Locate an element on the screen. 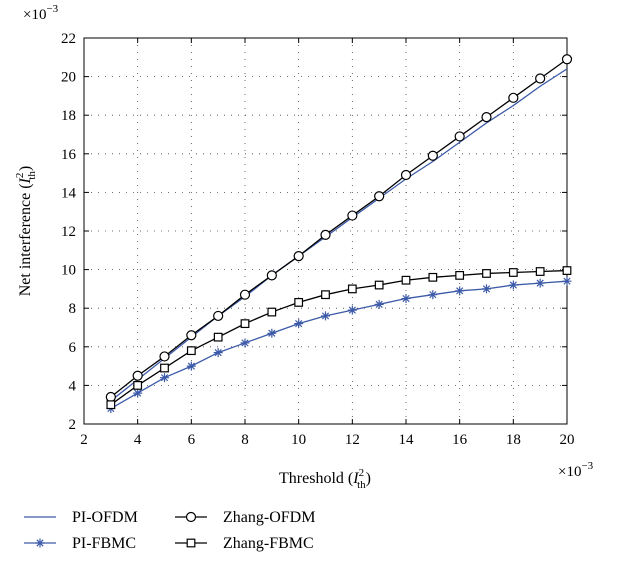 This screenshot has height=562, width=621. y-multiplier: ×10⁻³ is located at coordinates (41, 13).